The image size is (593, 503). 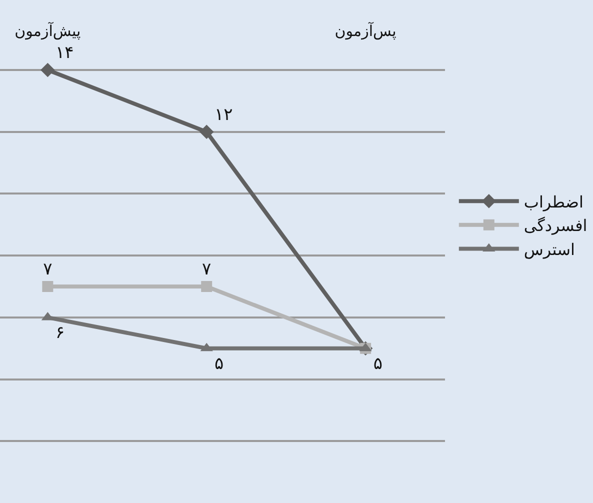 I want to click on legend-label: اضطراب, so click(x=554, y=202).